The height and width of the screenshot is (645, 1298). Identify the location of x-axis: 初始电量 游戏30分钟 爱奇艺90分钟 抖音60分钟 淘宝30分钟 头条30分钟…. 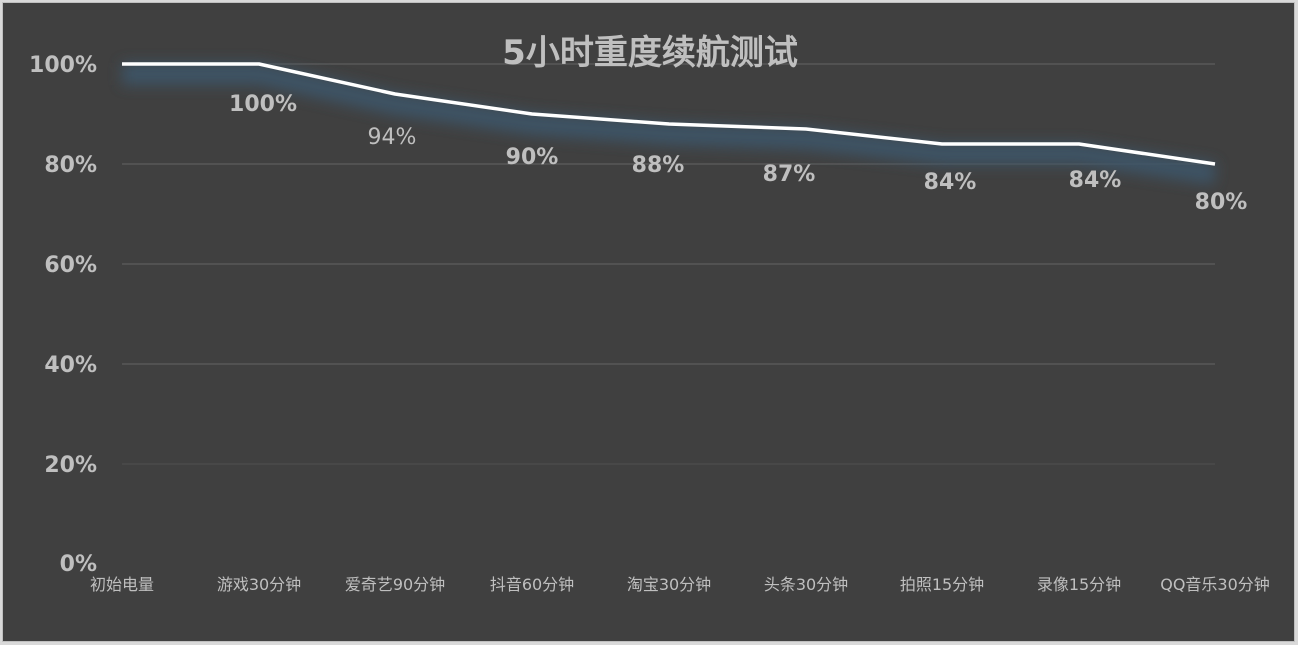
(680, 584).